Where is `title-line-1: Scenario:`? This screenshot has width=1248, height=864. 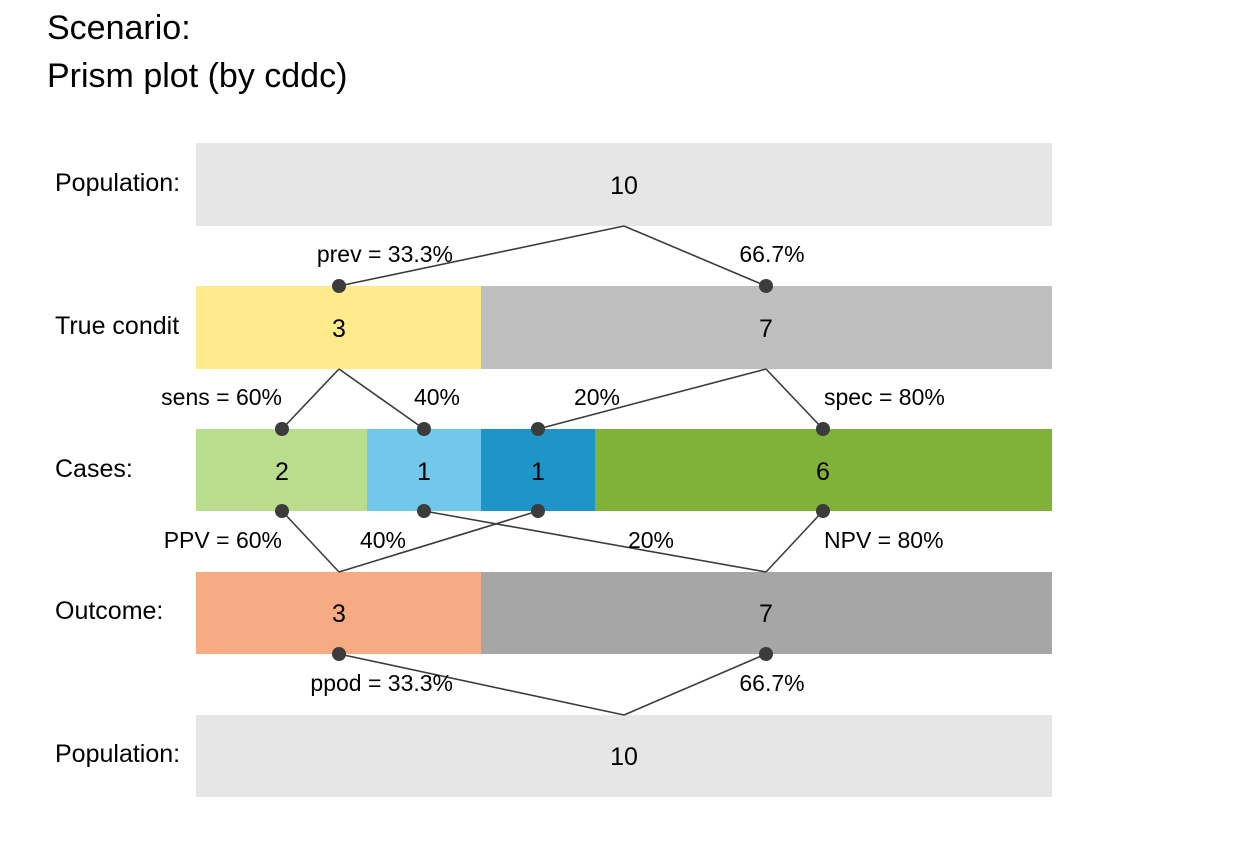 title-line-1: Scenario: is located at coordinates (119, 28).